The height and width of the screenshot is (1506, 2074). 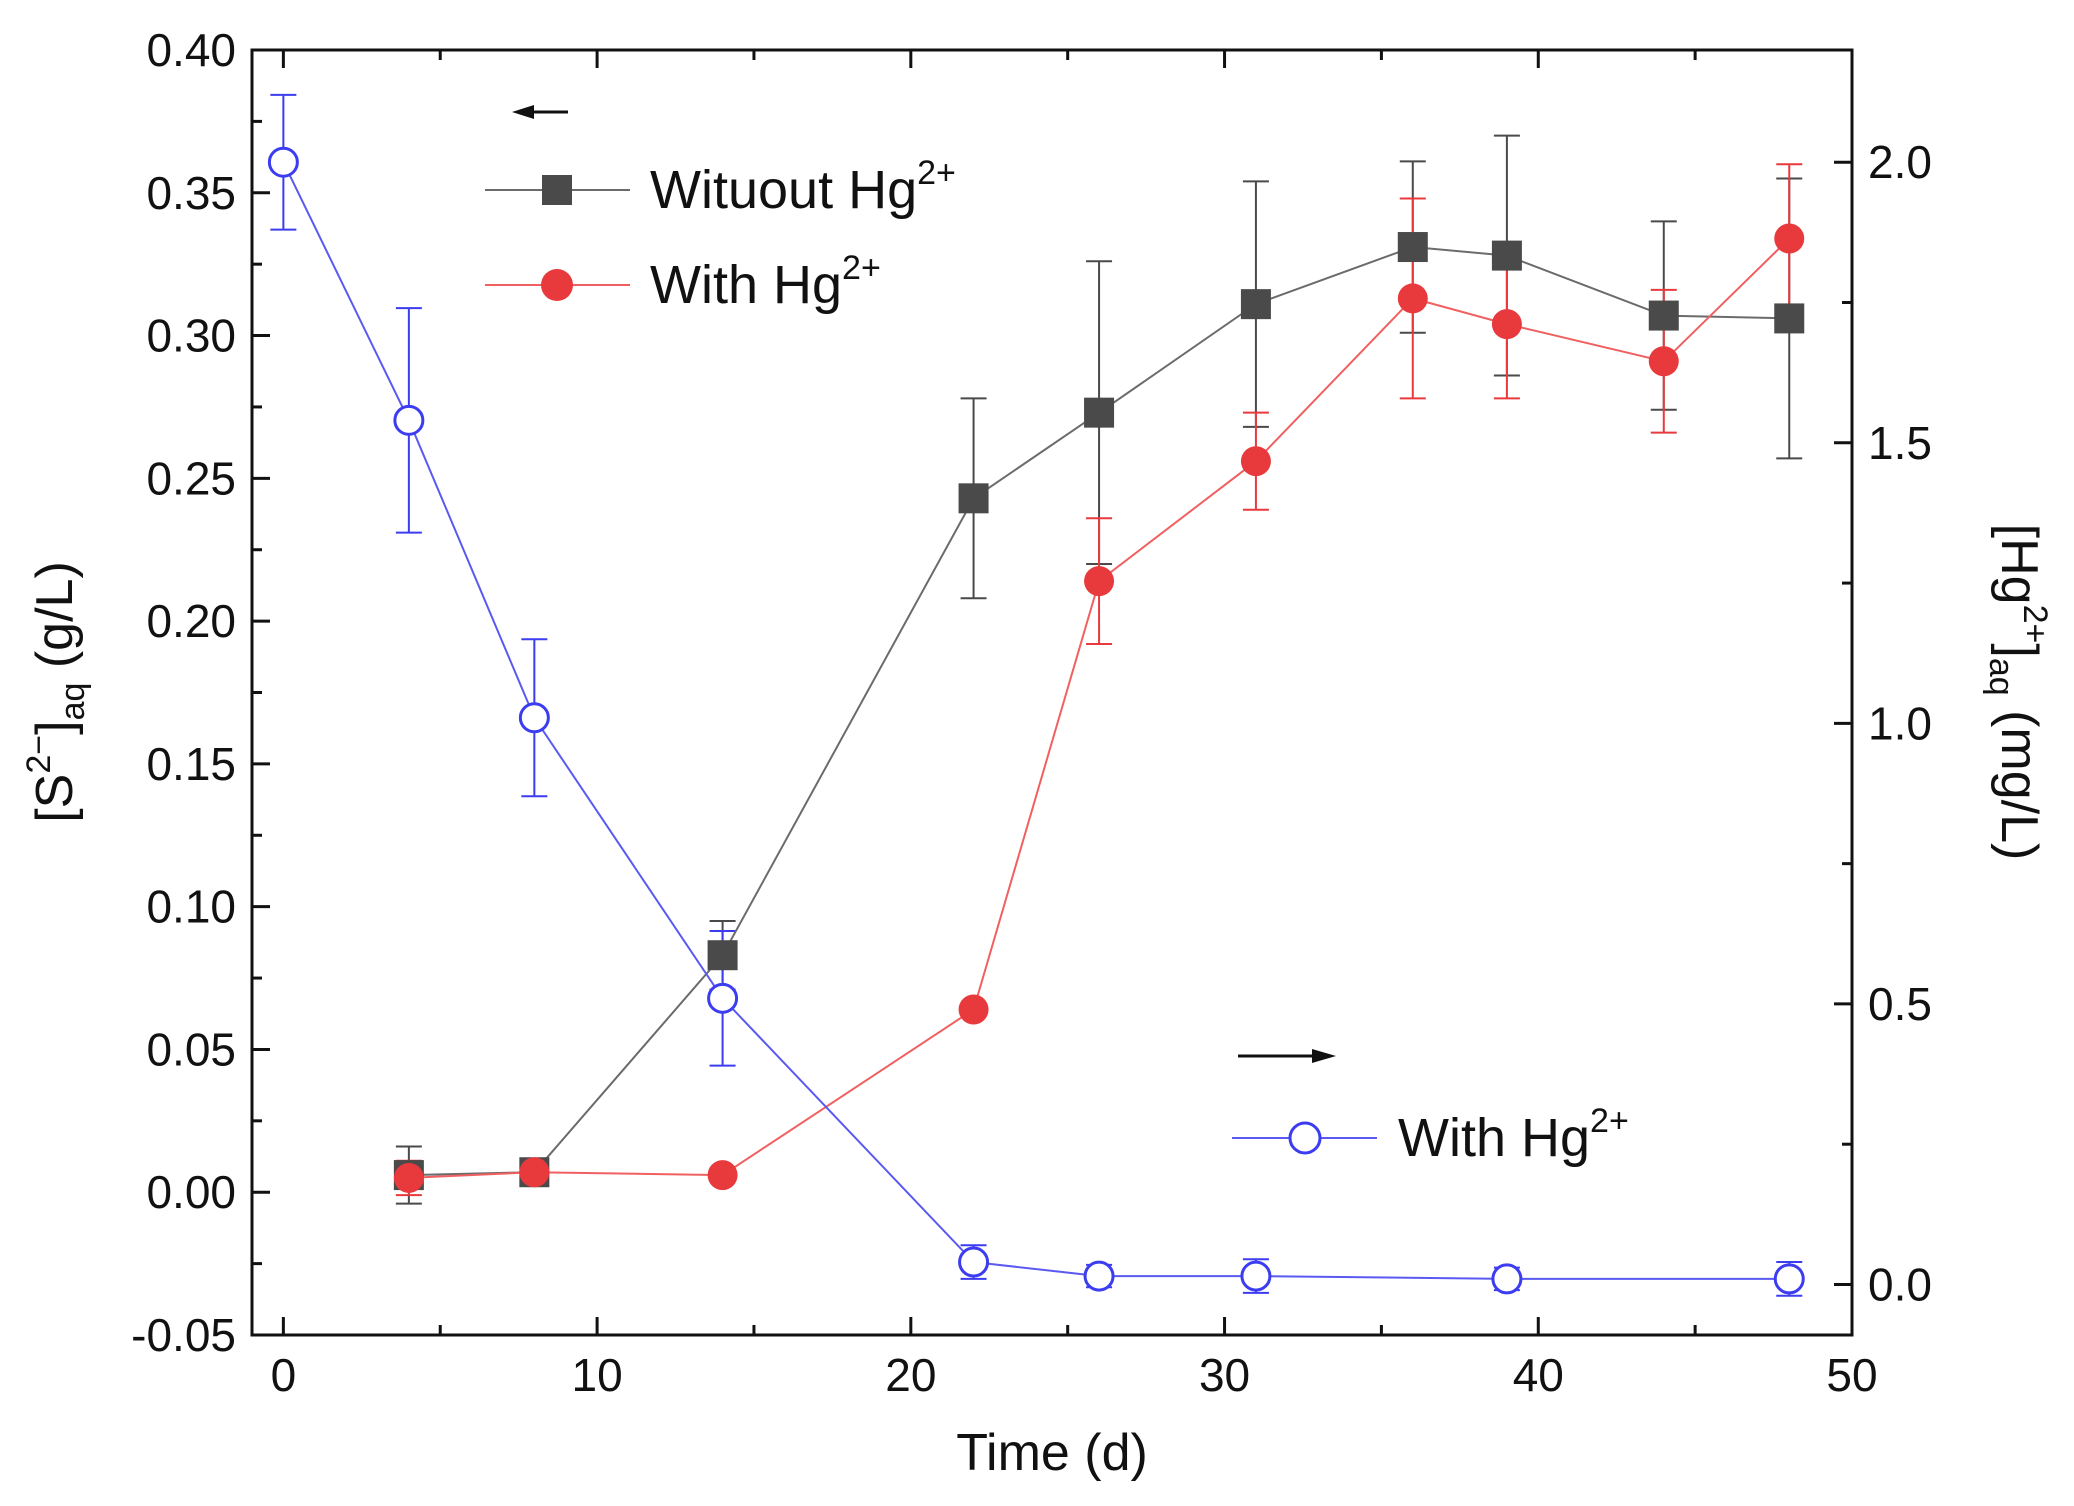 What do you see at coordinates (191, 193) in the screenshot?
I see `y-left-tick-label: 0.35` at bounding box center [191, 193].